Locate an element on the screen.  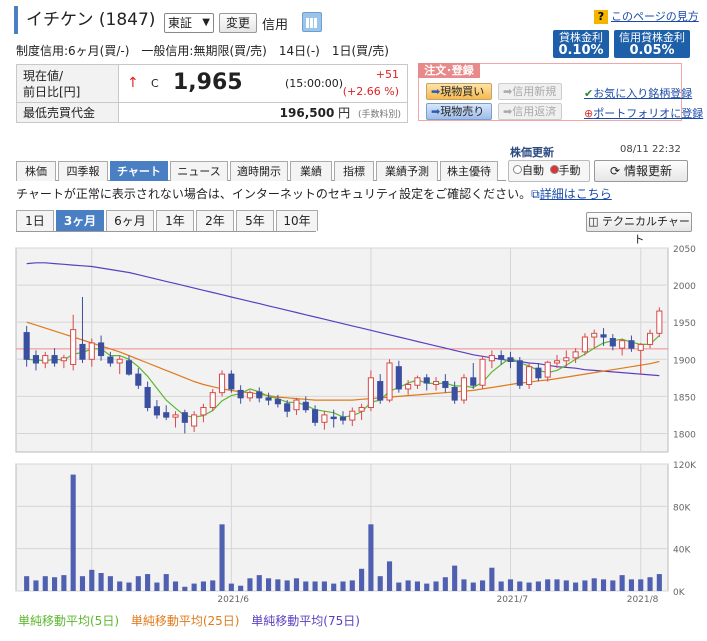
order-panel is located at coordinates (550, 92).